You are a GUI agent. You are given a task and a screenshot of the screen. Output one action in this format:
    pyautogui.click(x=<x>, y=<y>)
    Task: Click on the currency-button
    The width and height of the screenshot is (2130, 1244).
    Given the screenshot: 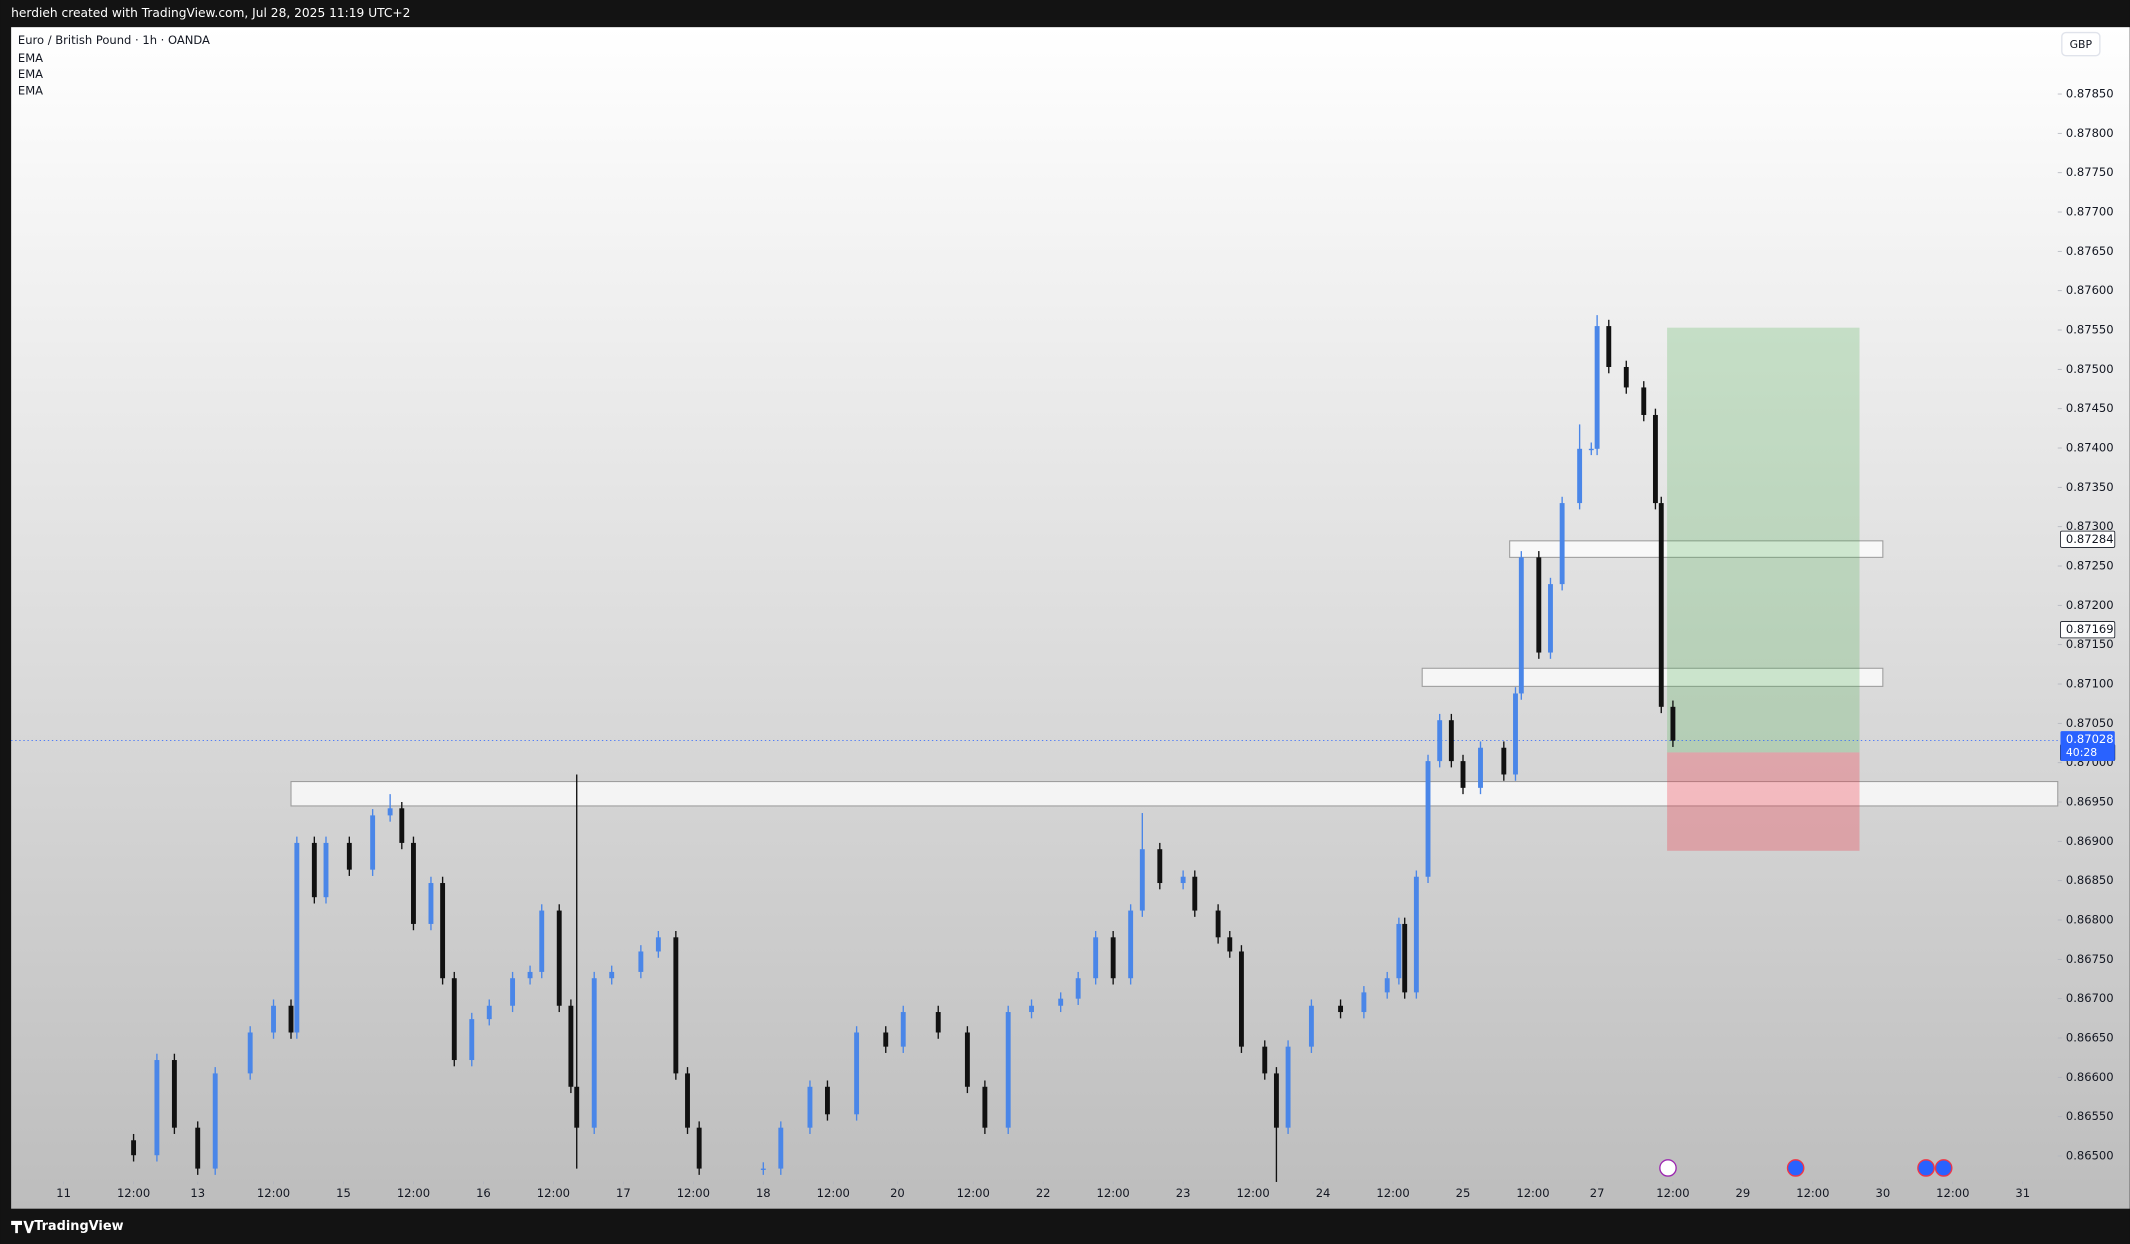 What is the action you would take?
    pyautogui.click(x=2081, y=44)
    